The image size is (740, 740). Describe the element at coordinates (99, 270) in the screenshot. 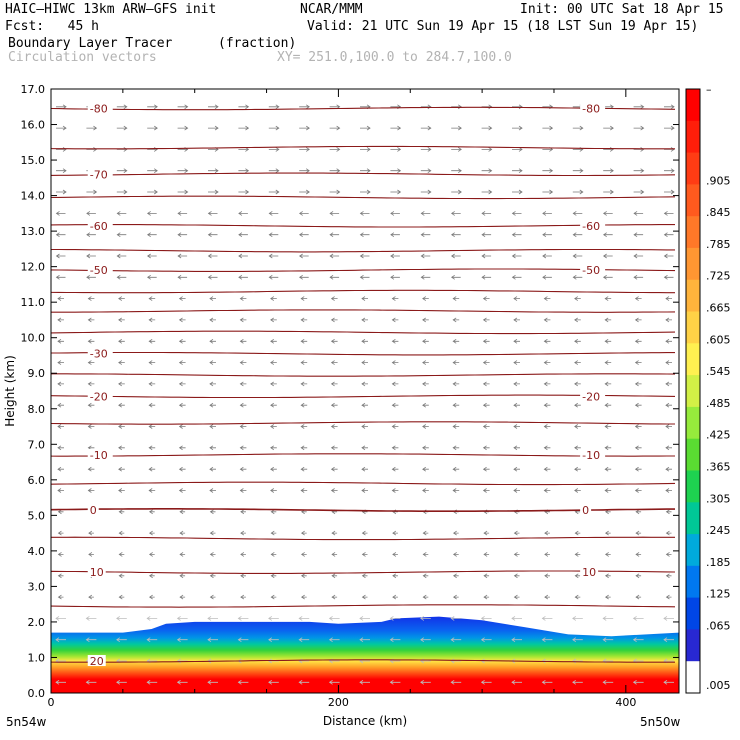

I see `temperature-contour-label: -50` at that location.